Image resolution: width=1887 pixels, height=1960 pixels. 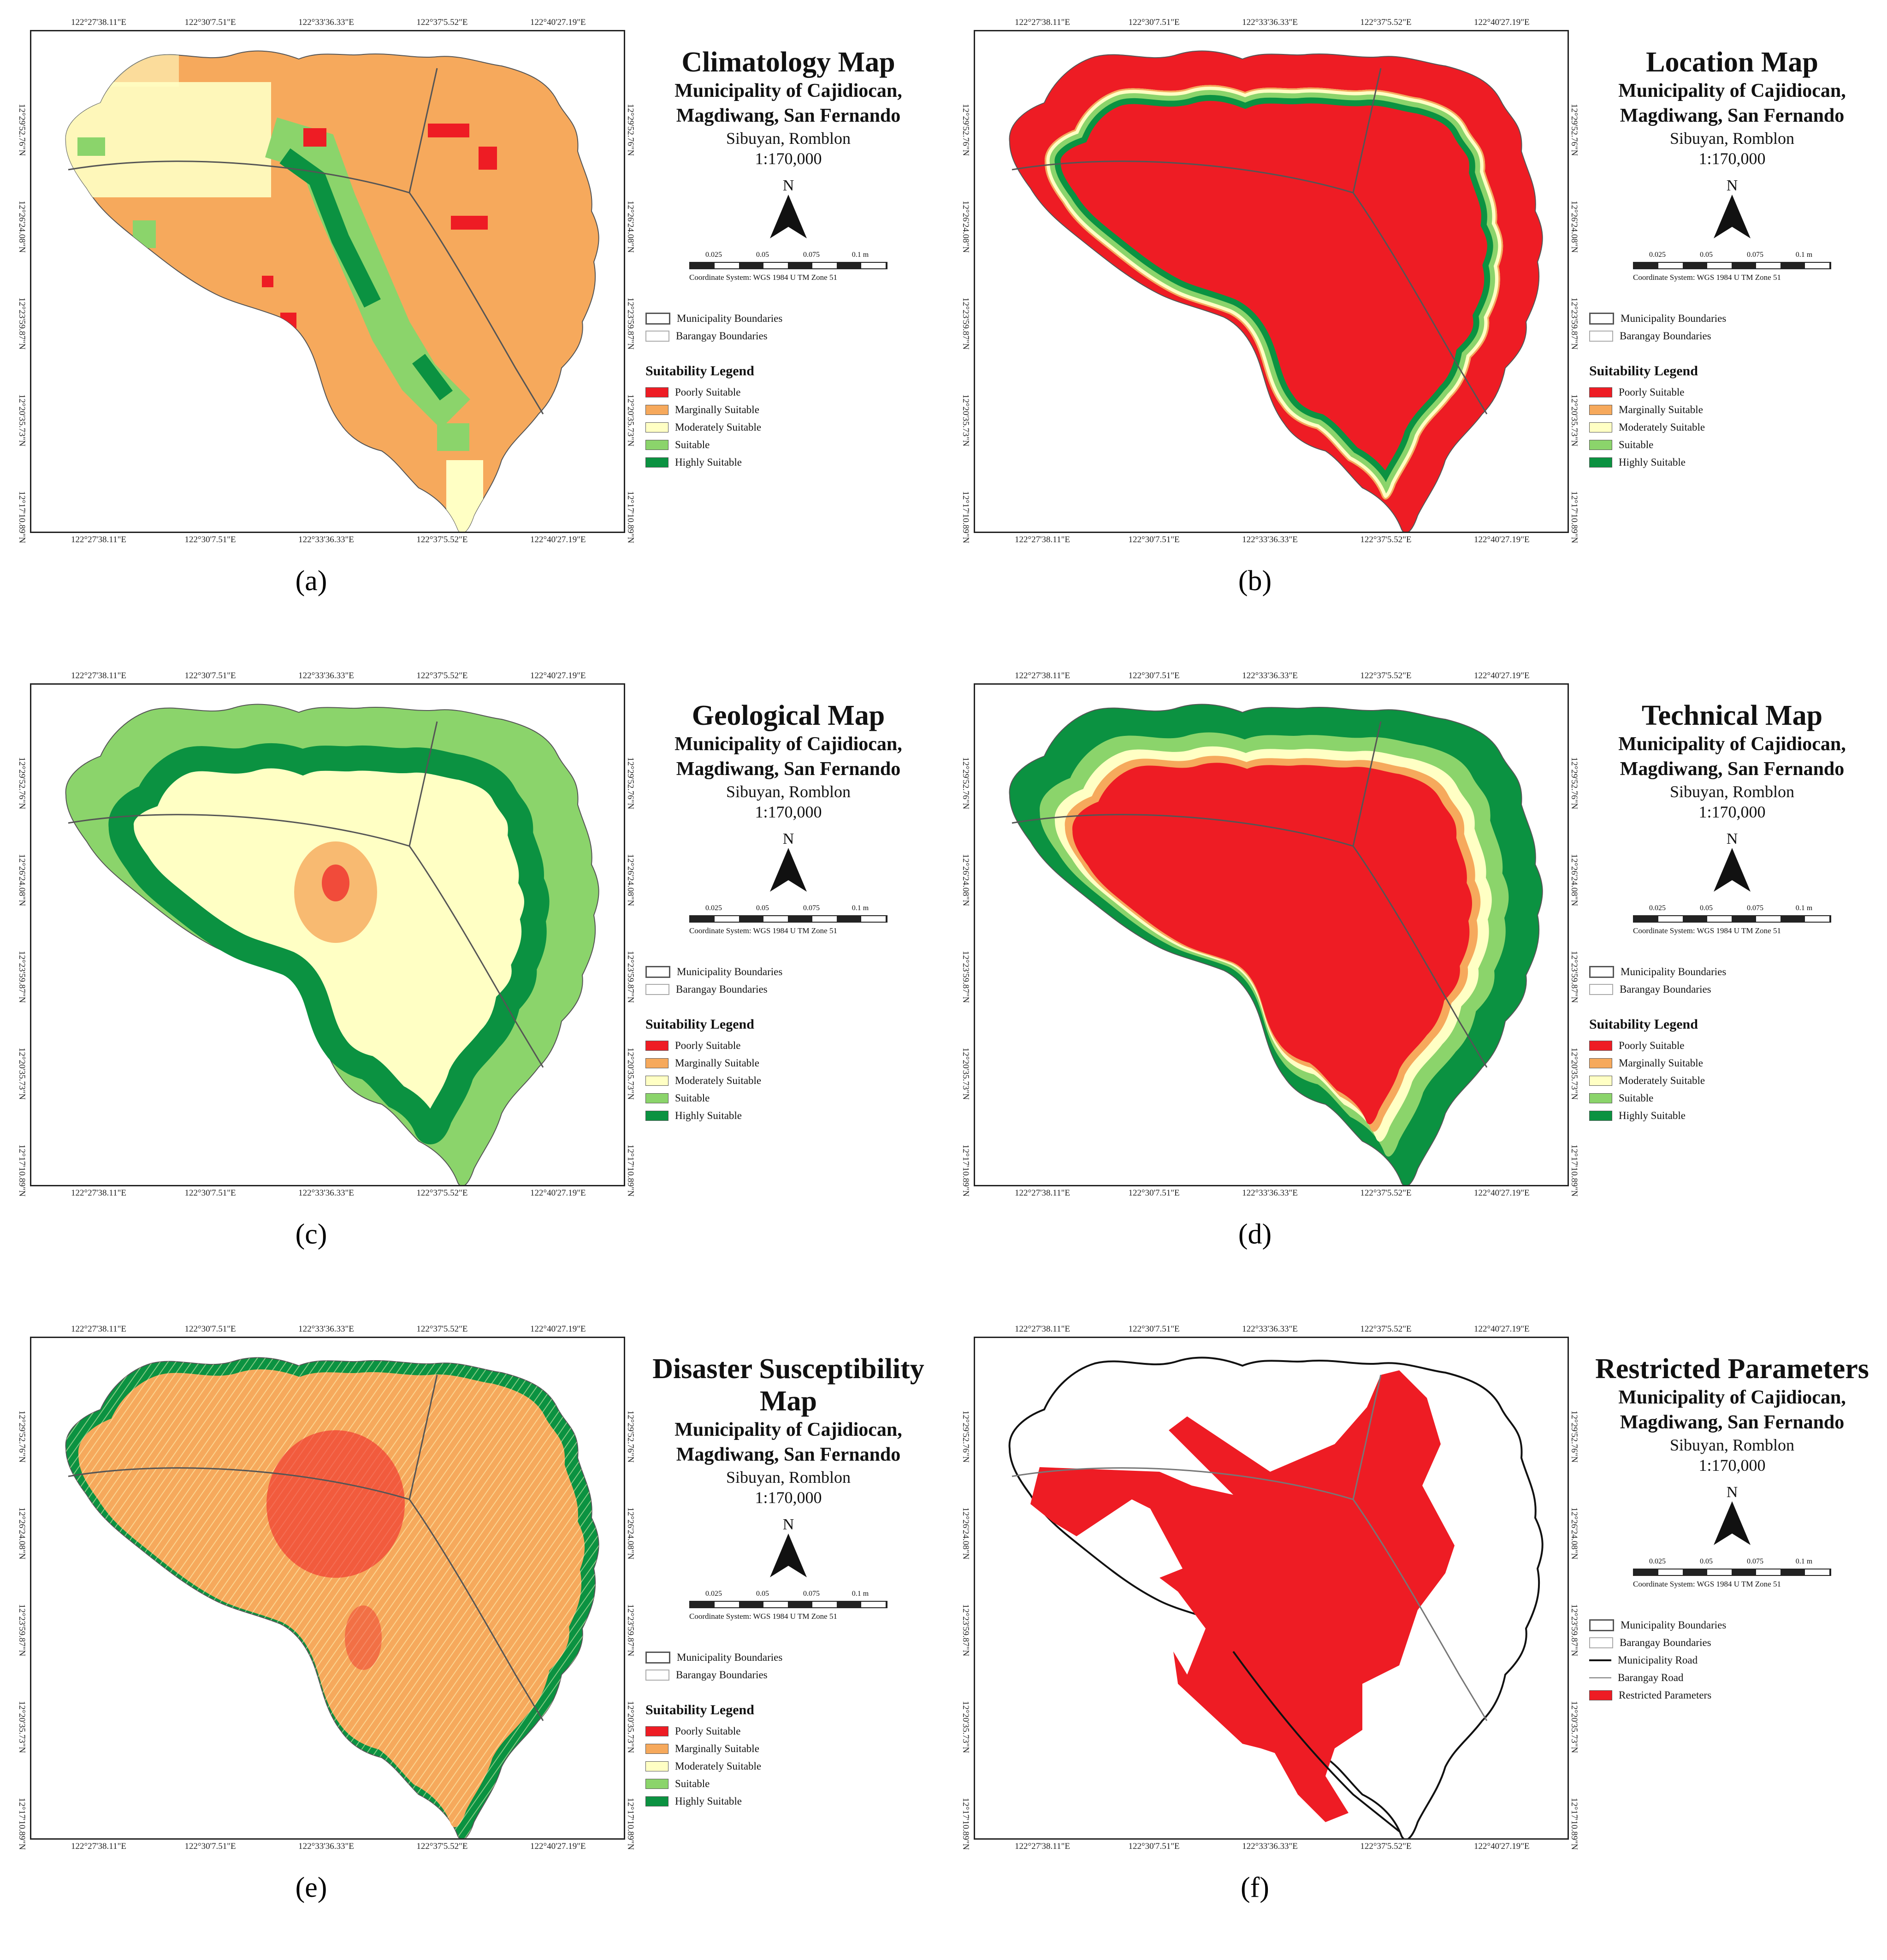 What do you see at coordinates (788, 62) in the screenshot?
I see `map-title: Climatology Map` at bounding box center [788, 62].